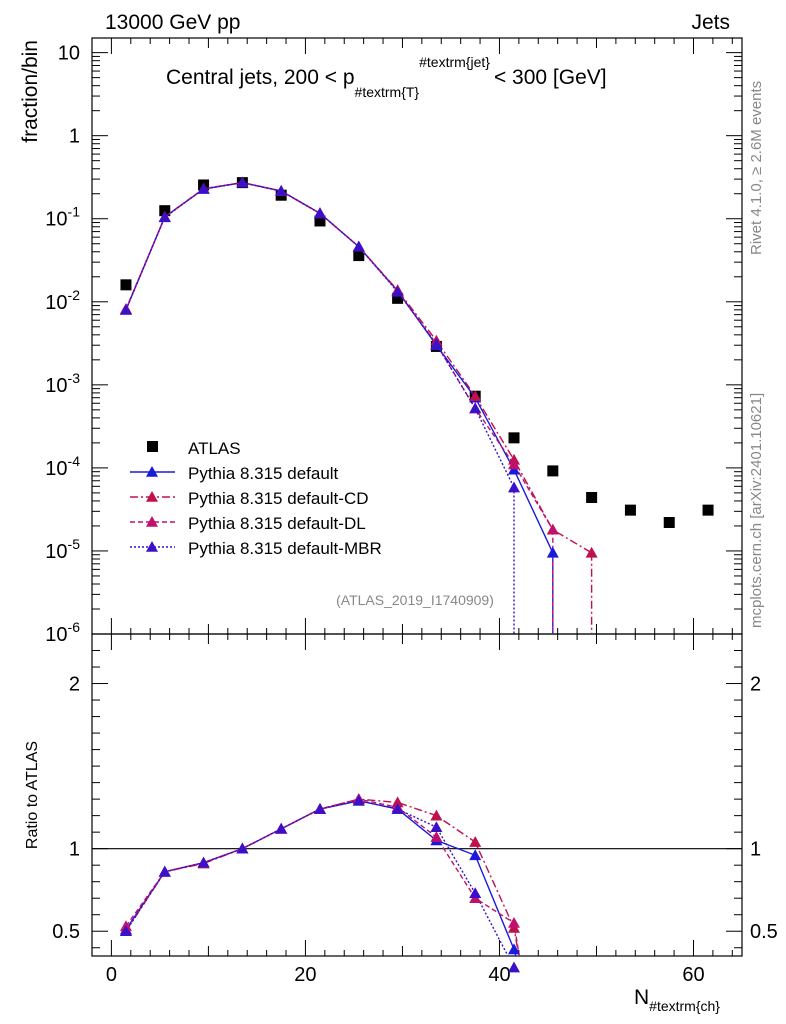 The height and width of the screenshot is (1024, 786). I want to click on ratio-series-group, so click(322, 877).